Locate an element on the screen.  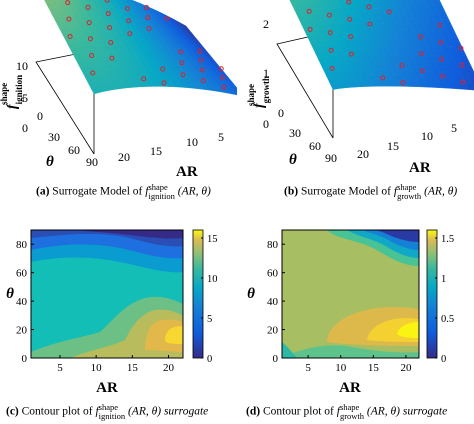
ar-tick-a-20: 20 is located at coordinates (124, 157).